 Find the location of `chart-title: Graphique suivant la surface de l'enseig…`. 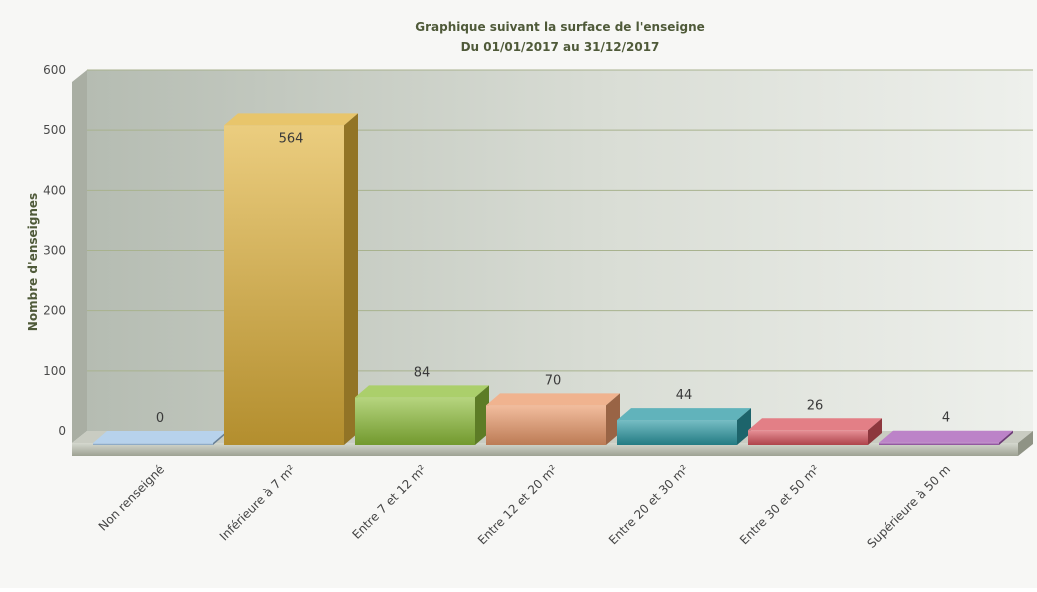

chart-title: Graphique suivant la surface de l'enseig… is located at coordinates (560, 27).